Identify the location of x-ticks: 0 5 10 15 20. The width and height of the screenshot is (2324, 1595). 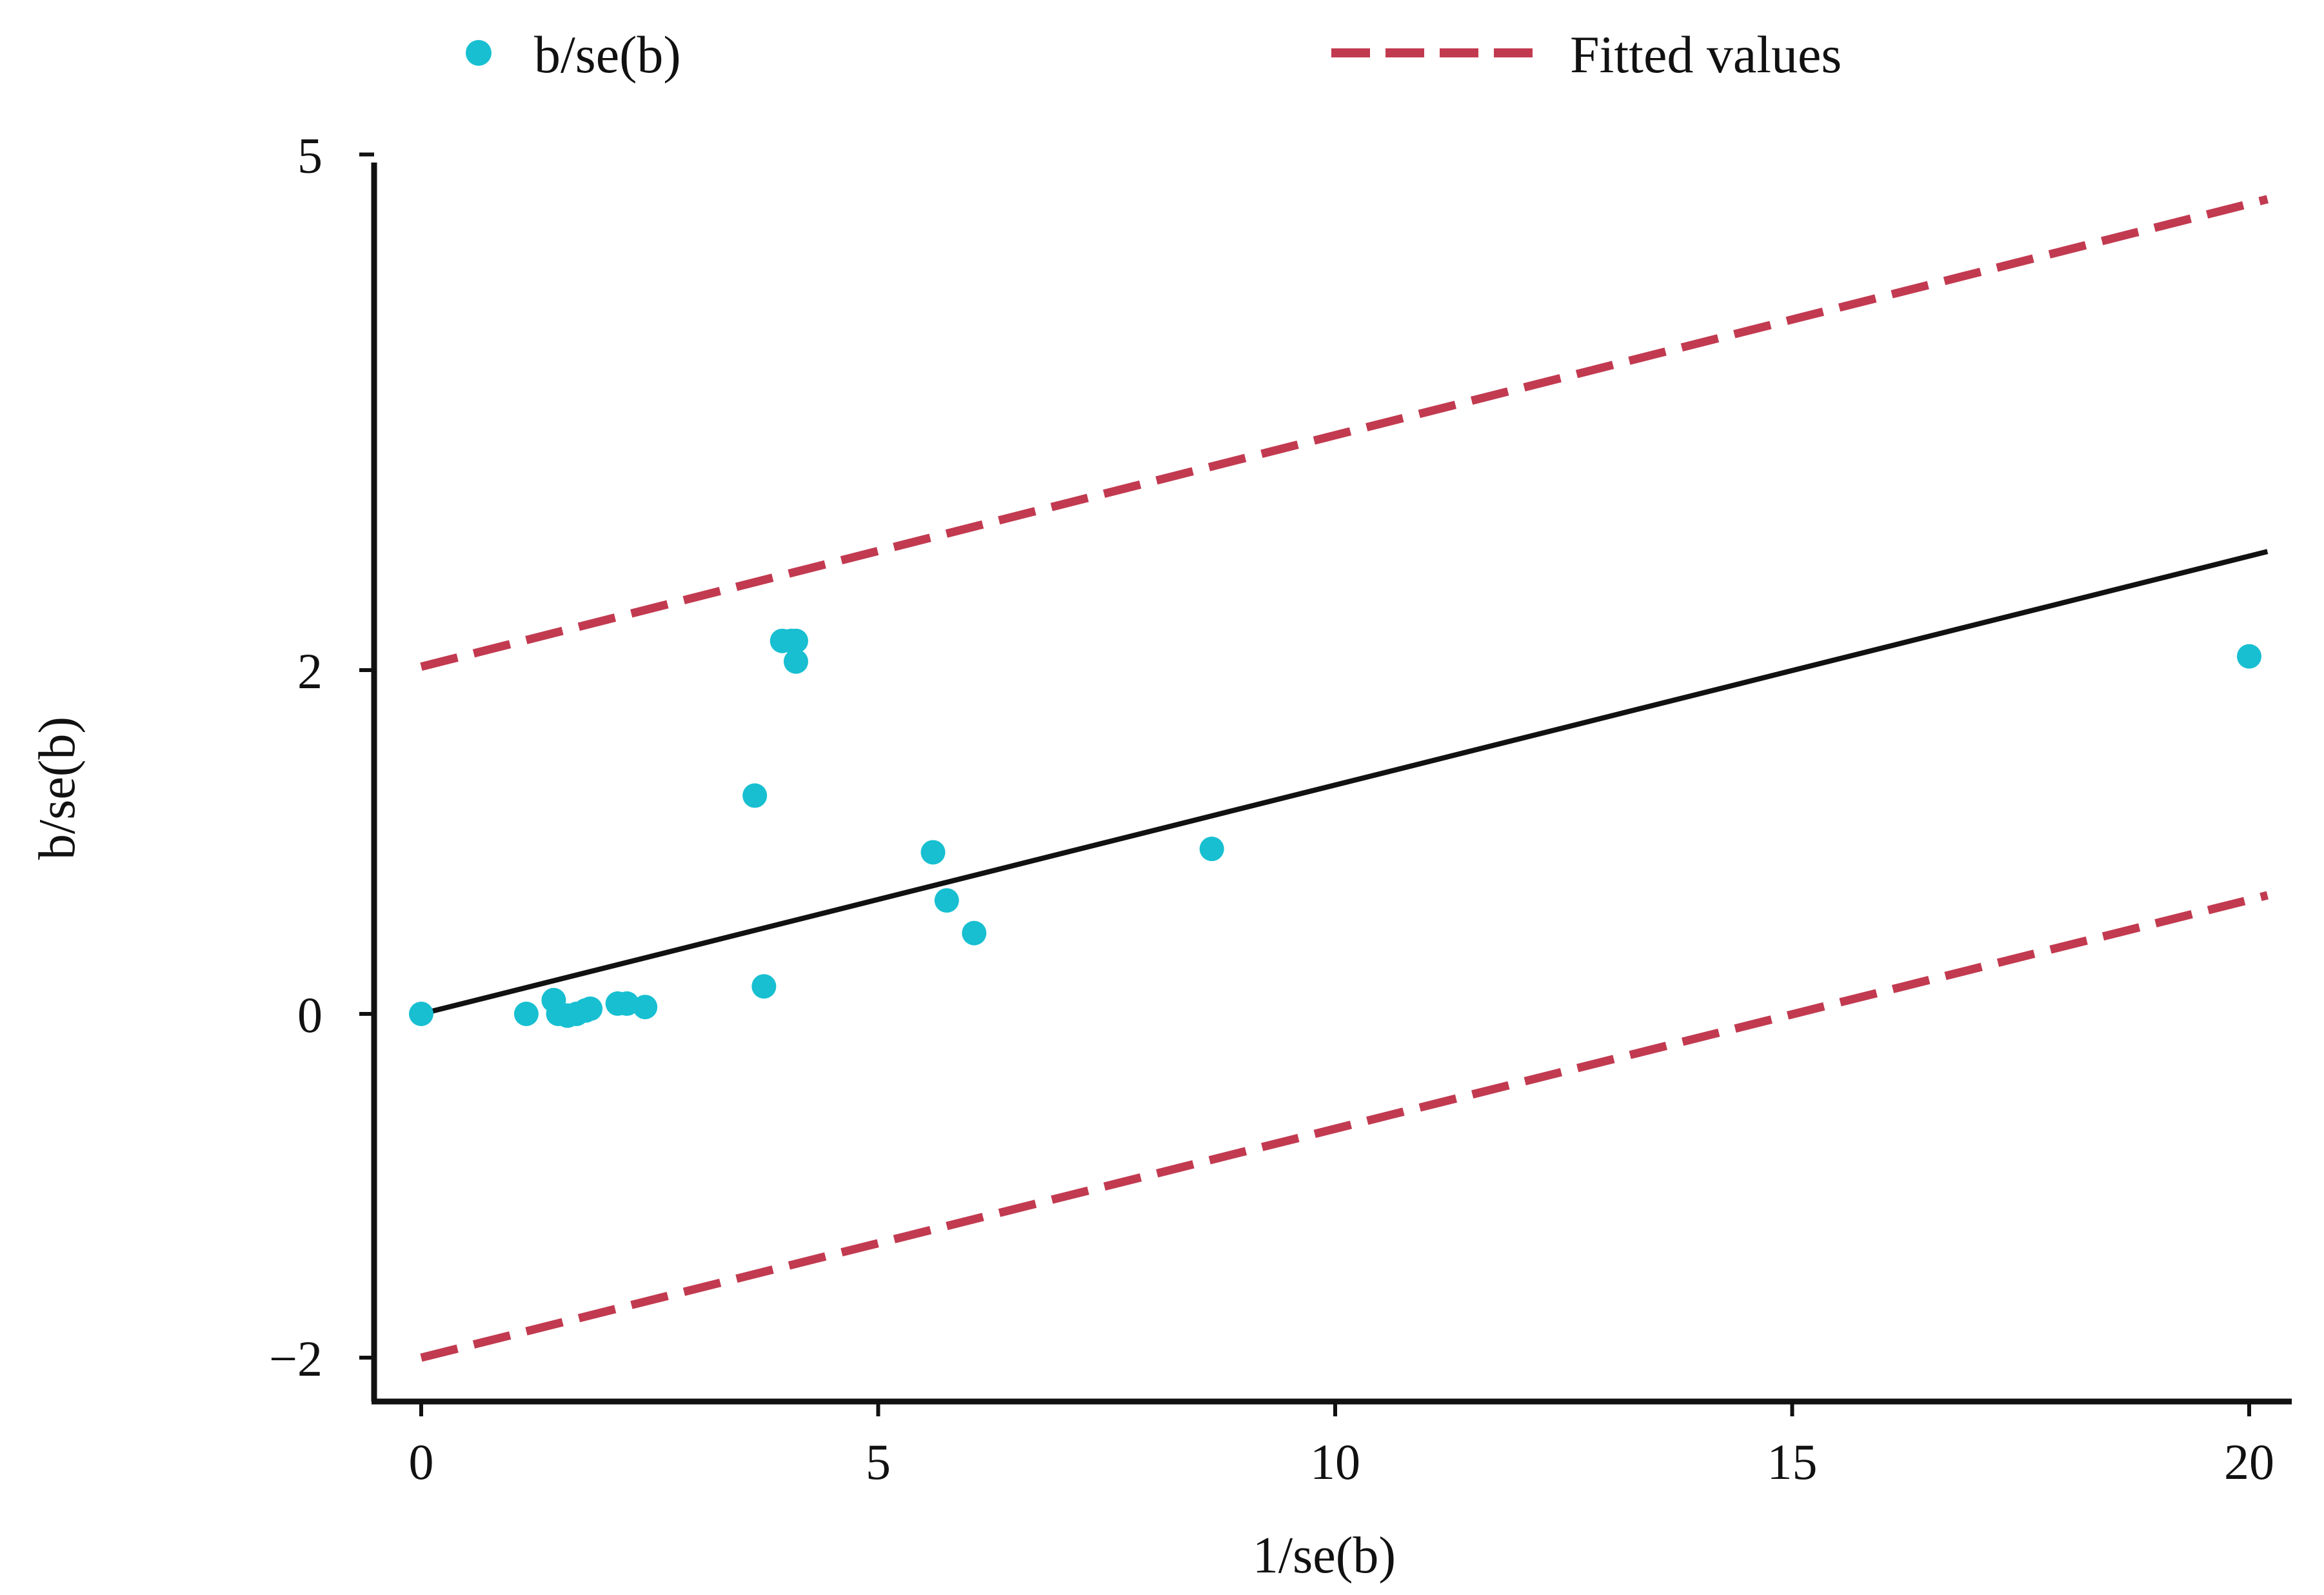
(1341, 1446).